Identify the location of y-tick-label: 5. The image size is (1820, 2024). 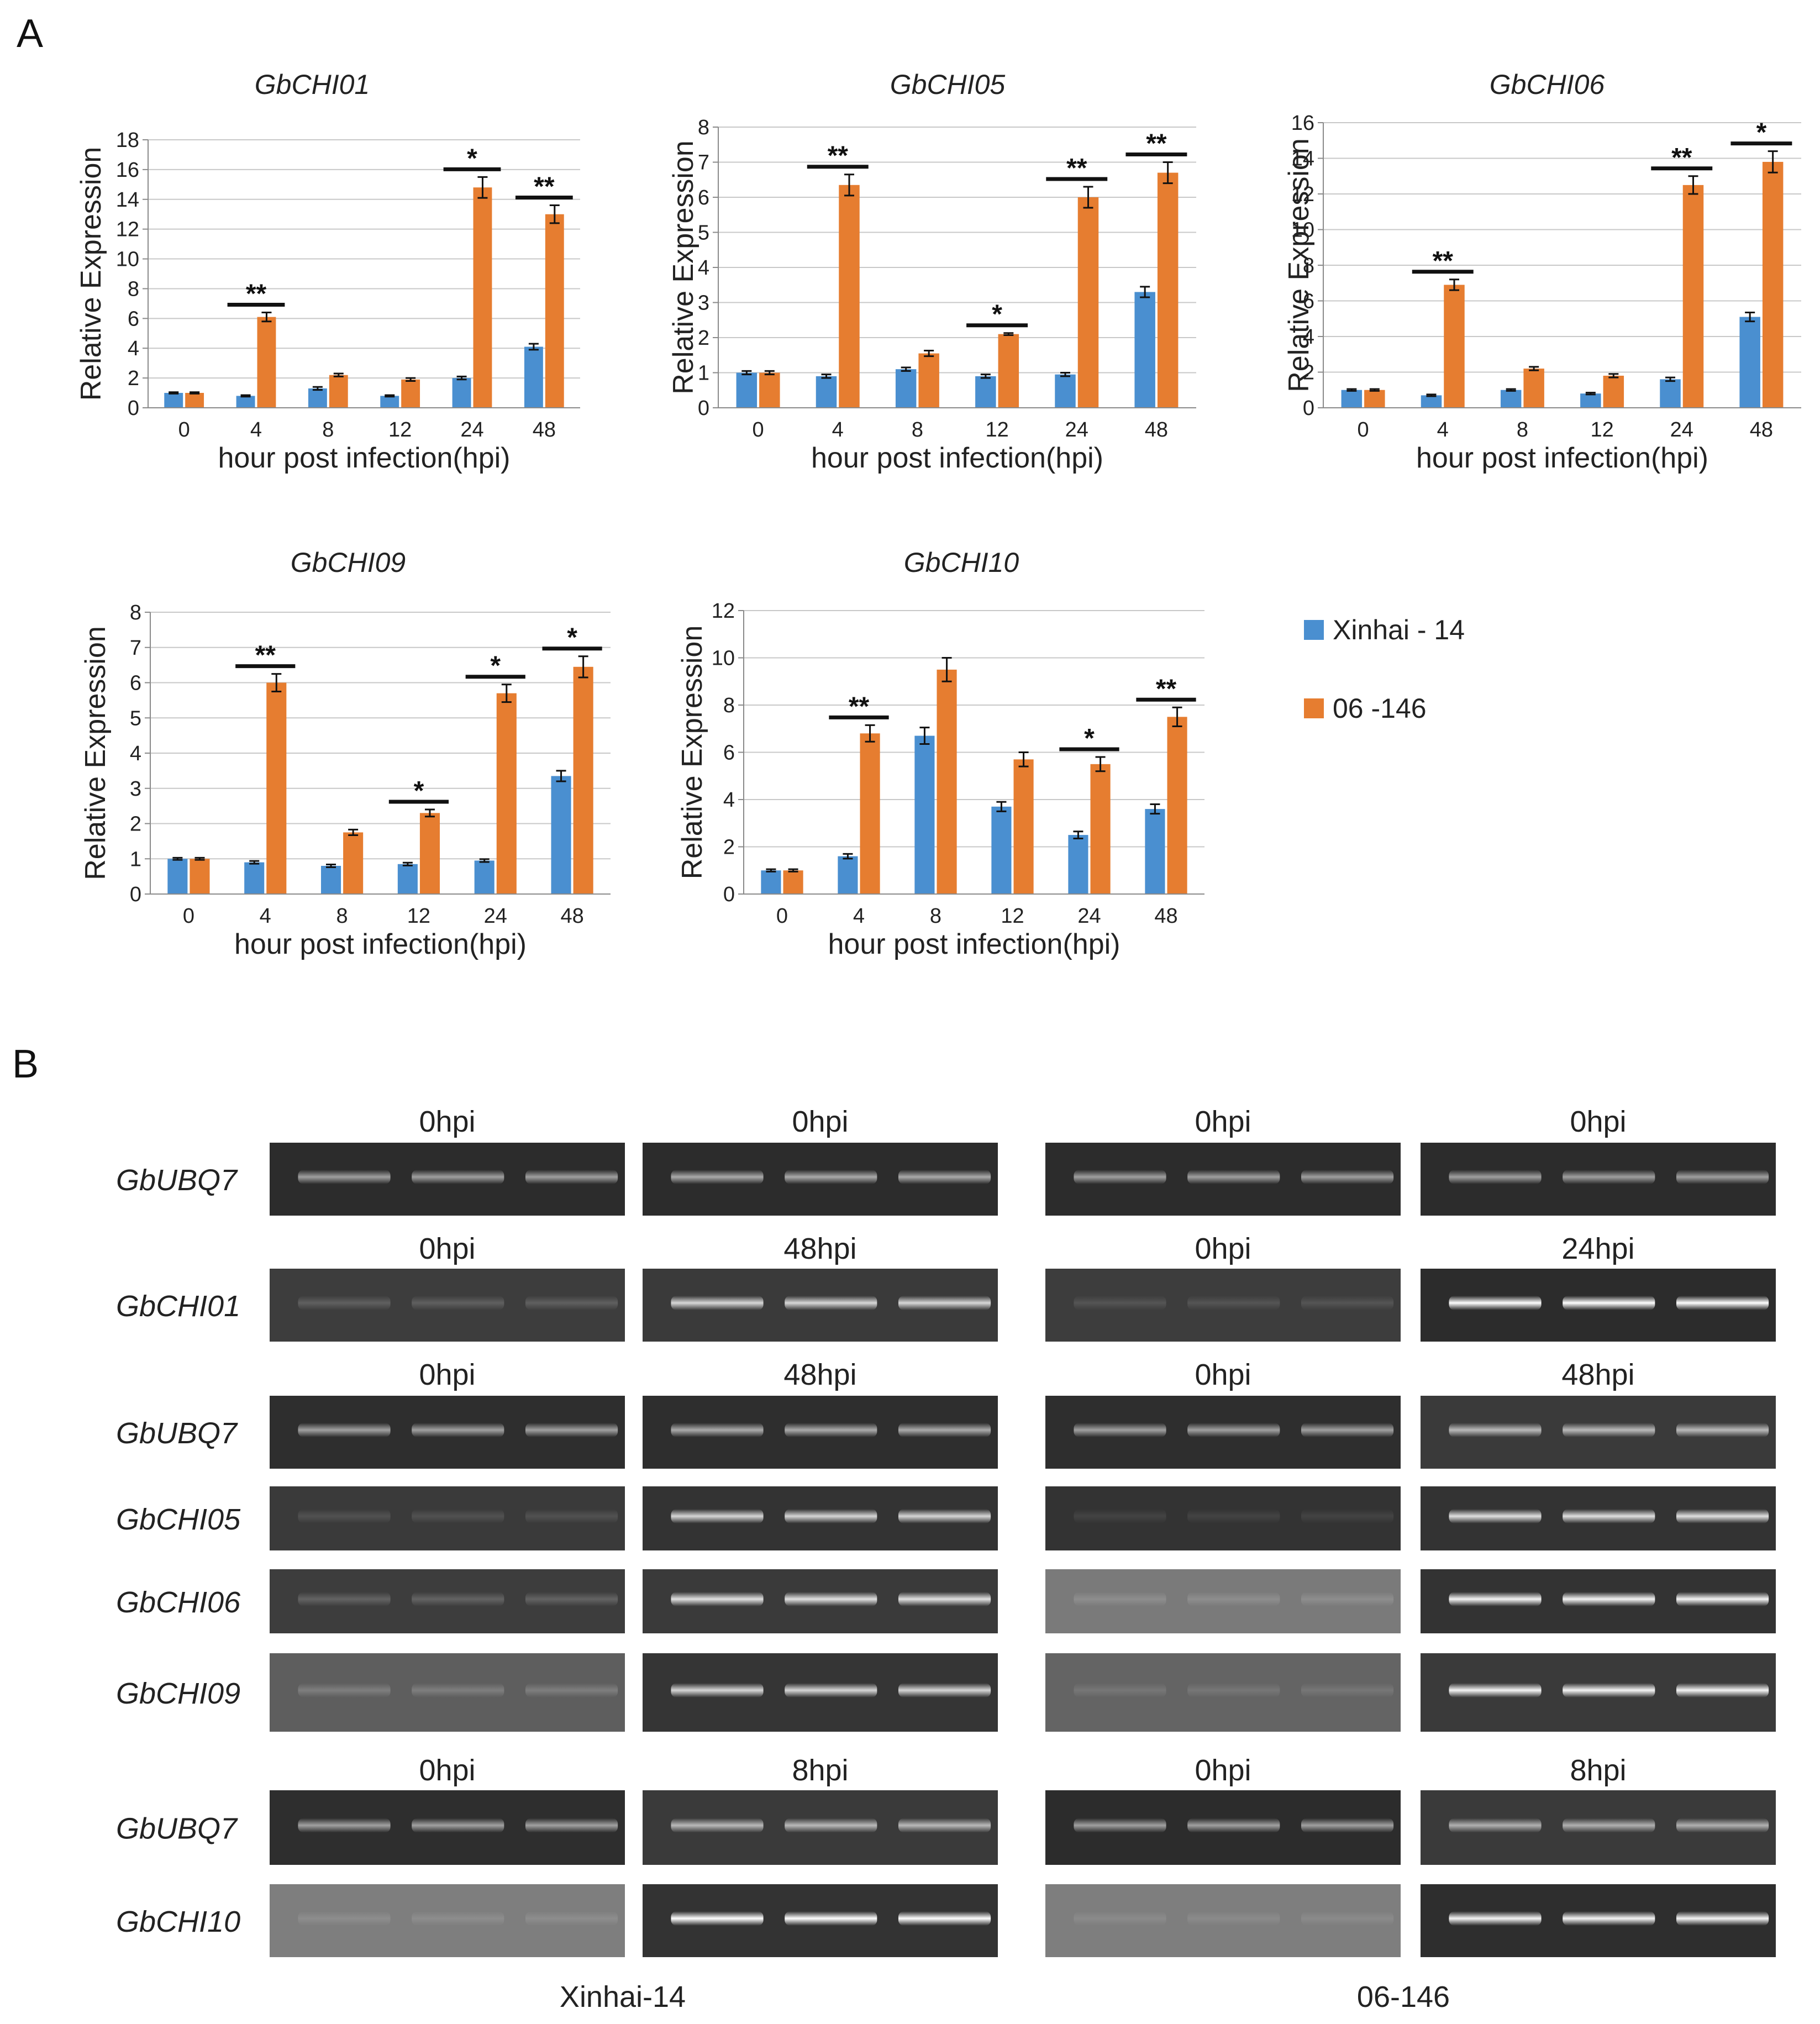
(704, 233).